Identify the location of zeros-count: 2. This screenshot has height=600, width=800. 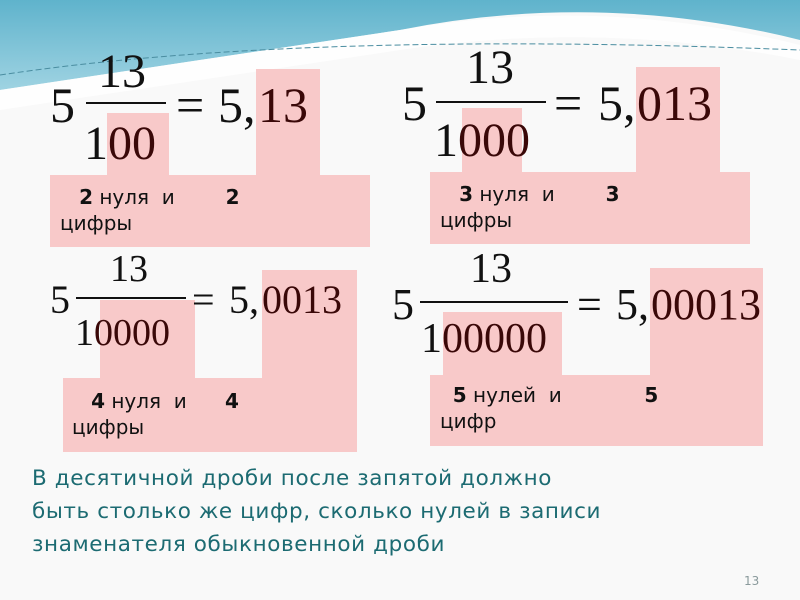
(86, 197).